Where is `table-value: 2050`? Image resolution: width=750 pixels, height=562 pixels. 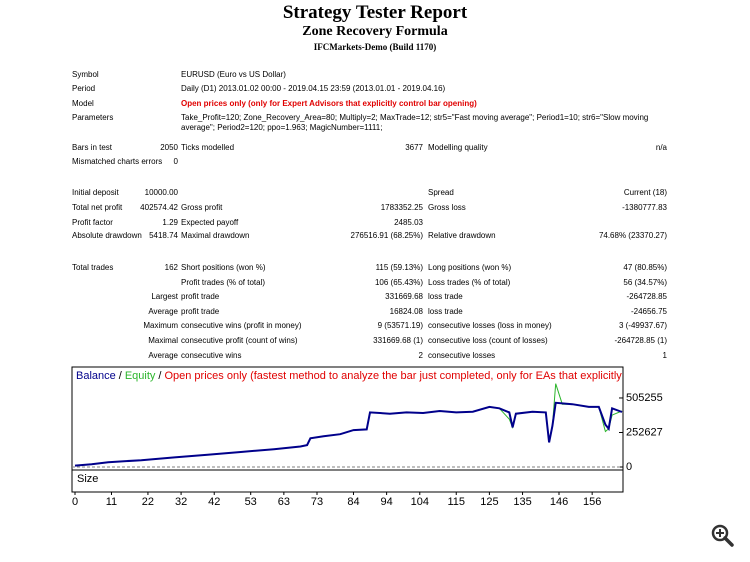
table-value: 2050 is located at coordinates (169, 147).